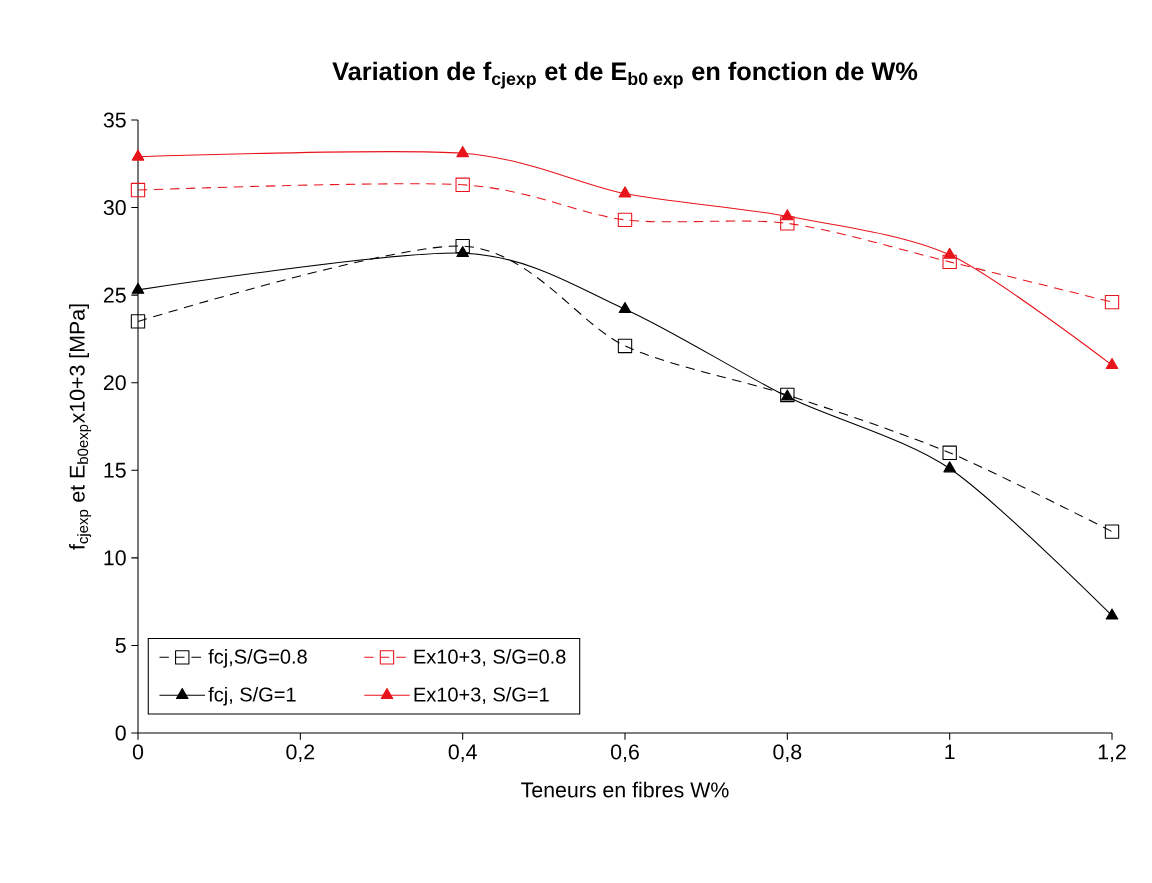 The height and width of the screenshot is (883, 1152). I want to click on y-tick-label: 5, so click(120, 645).